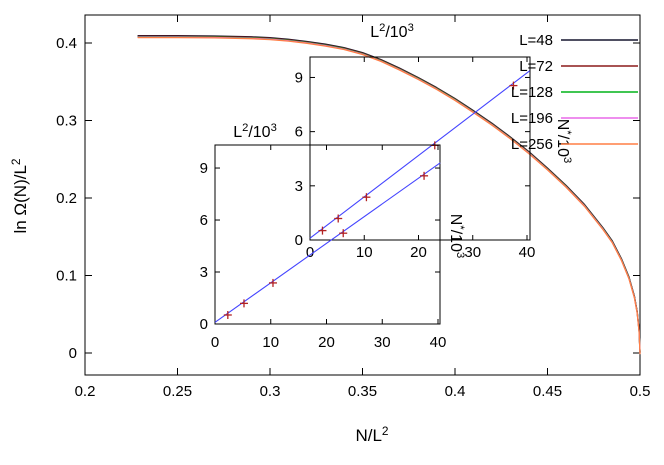  What do you see at coordinates (299, 240) in the screenshot?
I see `inset-top-y-tick-label: 0` at bounding box center [299, 240].